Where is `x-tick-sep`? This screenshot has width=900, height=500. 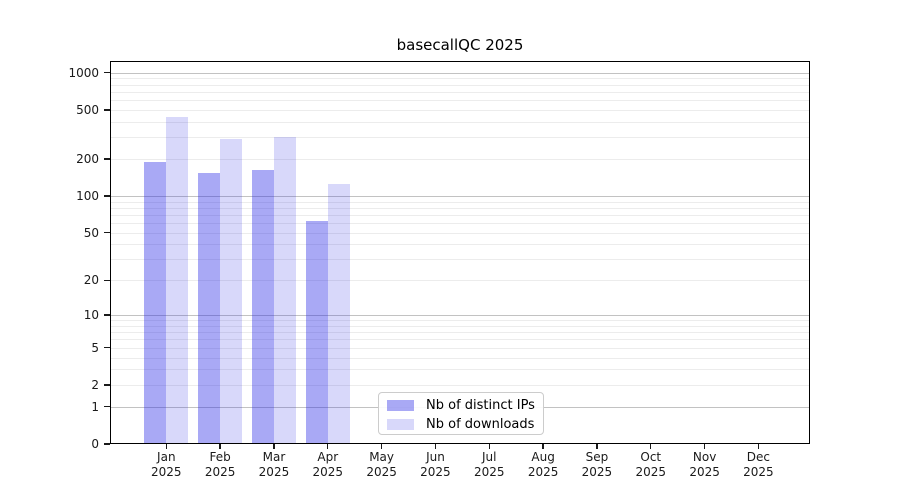 x-tick-sep is located at coordinates (597, 446).